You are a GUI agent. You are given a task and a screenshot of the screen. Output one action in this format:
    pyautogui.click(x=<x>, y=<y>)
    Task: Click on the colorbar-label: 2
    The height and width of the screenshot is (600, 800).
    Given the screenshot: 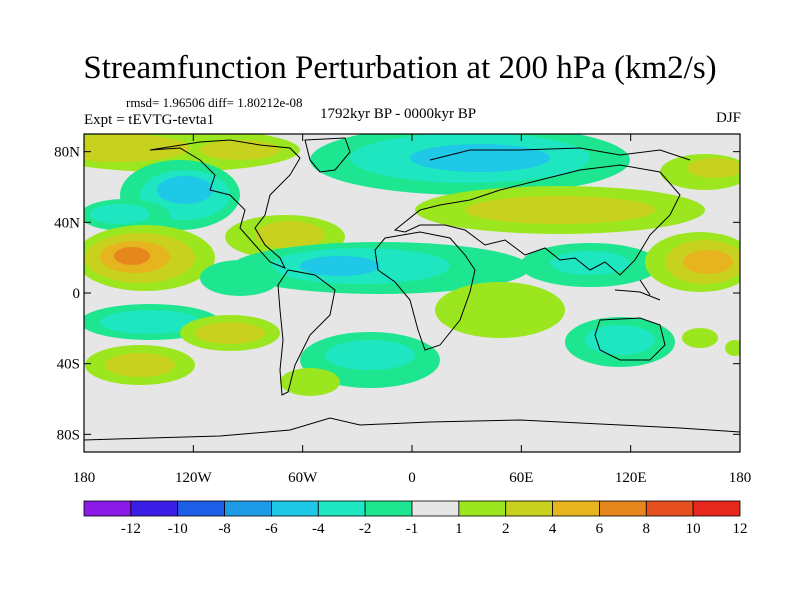 What is the action you would take?
    pyautogui.click(x=506, y=529)
    